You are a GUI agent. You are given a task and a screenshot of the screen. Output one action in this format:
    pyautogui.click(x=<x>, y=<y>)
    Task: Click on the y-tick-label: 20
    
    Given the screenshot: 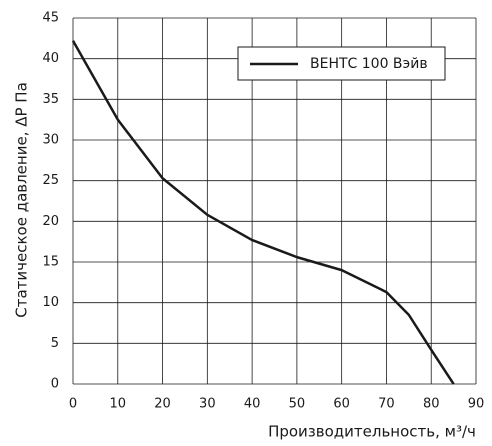 What is the action you would take?
    pyautogui.click(x=50, y=221)
    